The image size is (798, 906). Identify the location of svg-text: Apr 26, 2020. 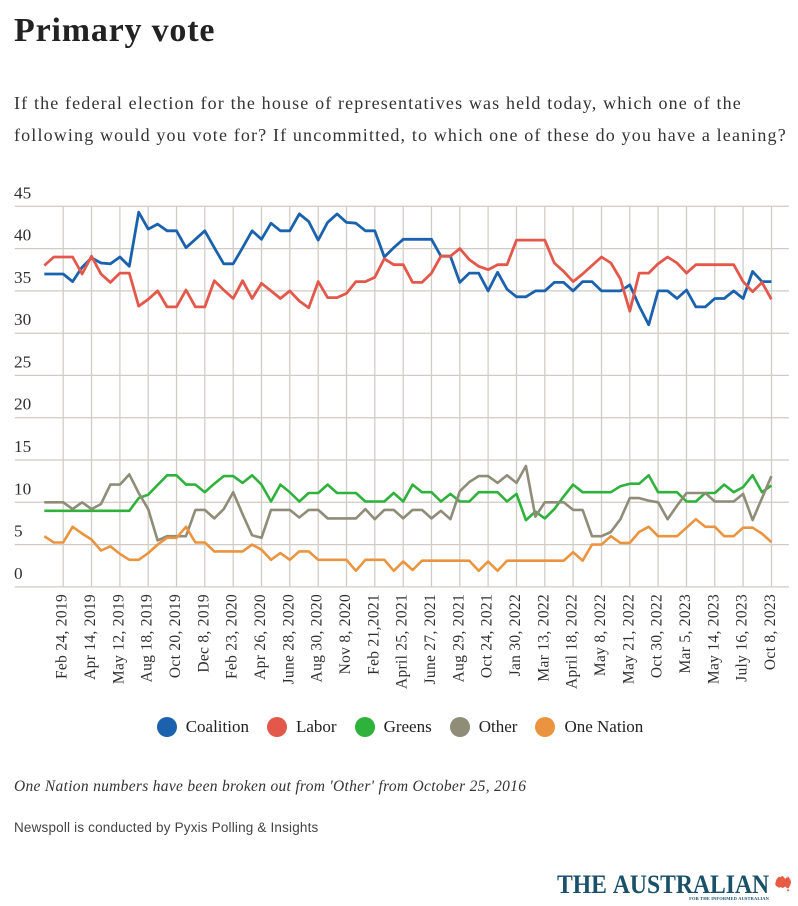
(260, 637).